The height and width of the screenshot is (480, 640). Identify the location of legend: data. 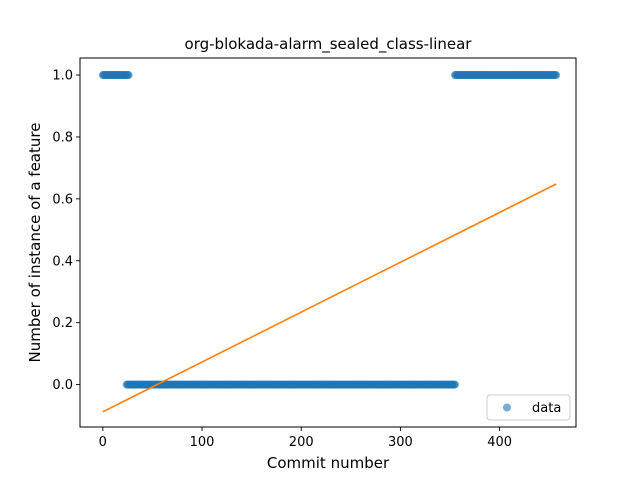
(528, 407).